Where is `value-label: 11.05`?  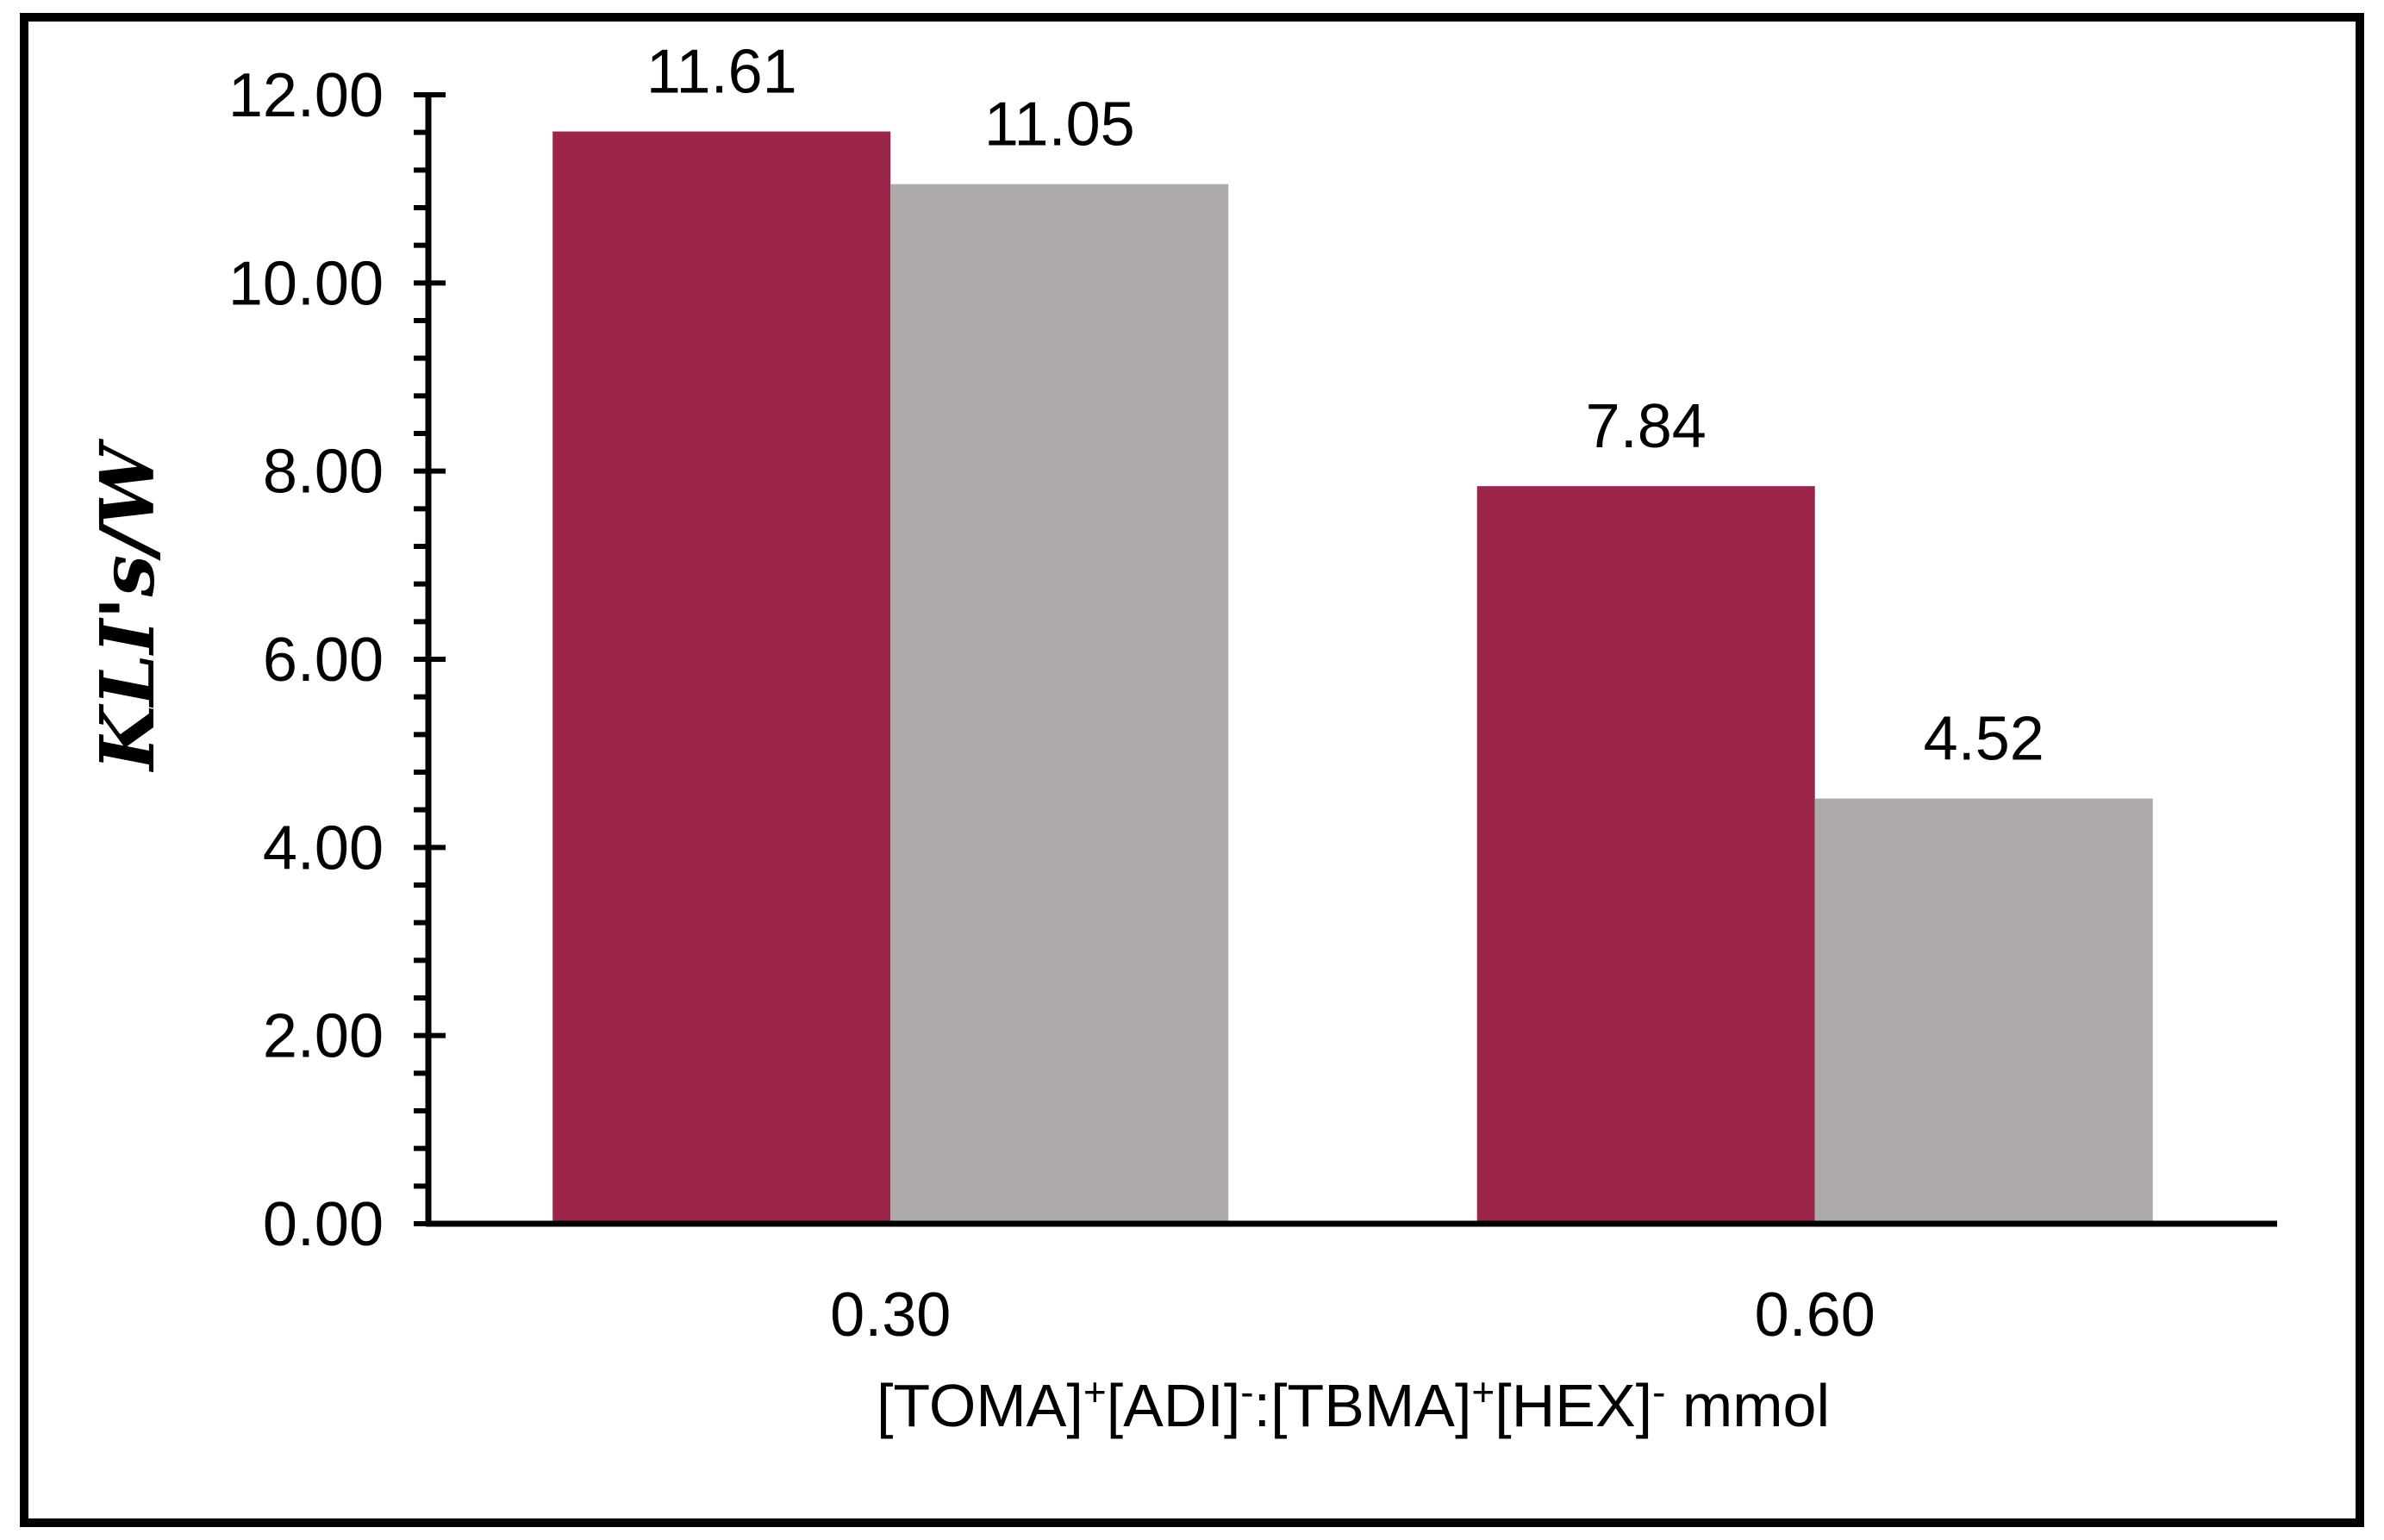 value-label: 11.05 is located at coordinates (1060, 124).